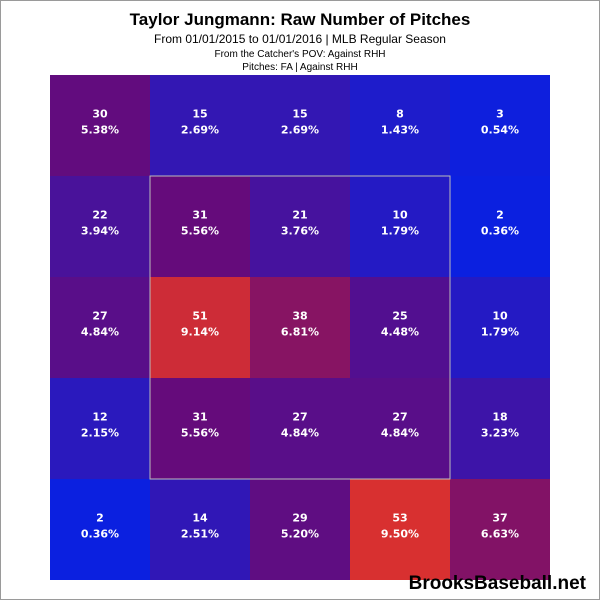 The width and height of the screenshot is (600, 600). What do you see at coordinates (299, 316) in the screenshot?
I see `cell-count-label: 38` at bounding box center [299, 316].